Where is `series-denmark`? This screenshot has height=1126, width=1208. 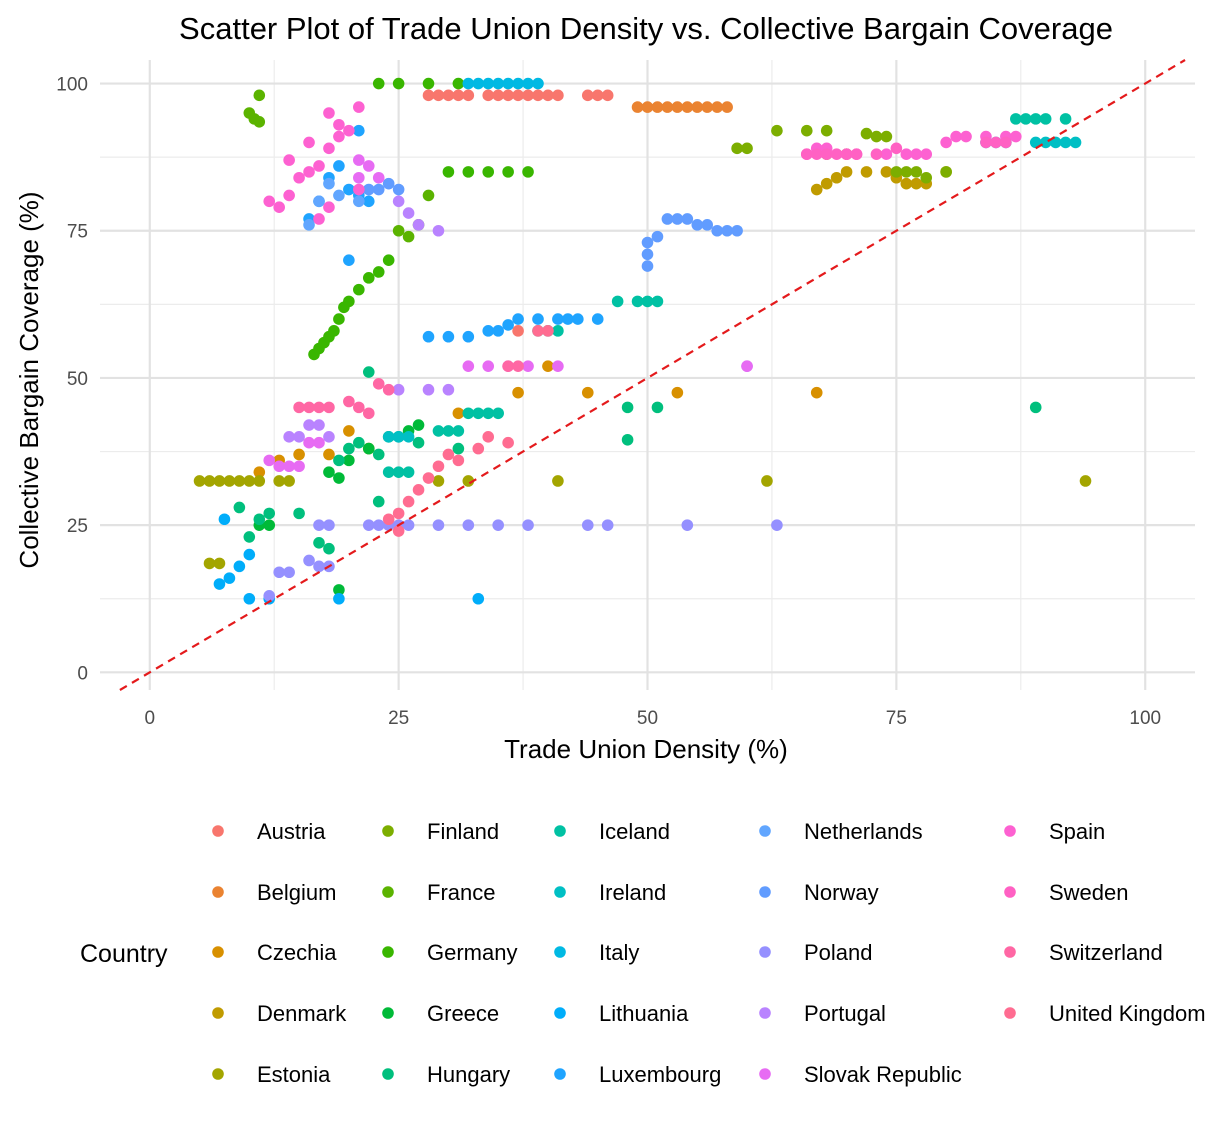
series-denmark is located at coordinates (881, 181).